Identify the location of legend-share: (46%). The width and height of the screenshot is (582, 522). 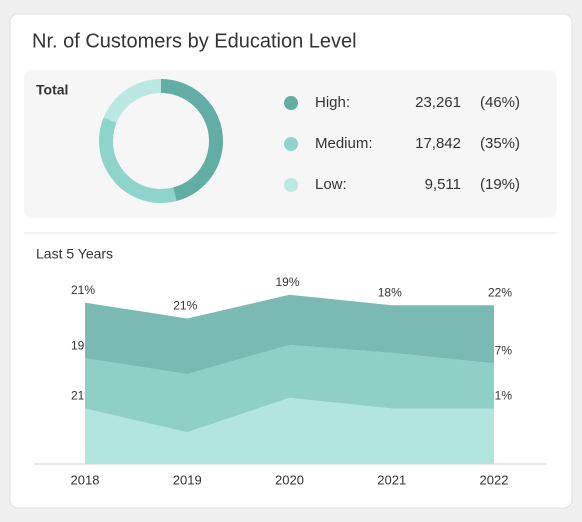
(500, 102).